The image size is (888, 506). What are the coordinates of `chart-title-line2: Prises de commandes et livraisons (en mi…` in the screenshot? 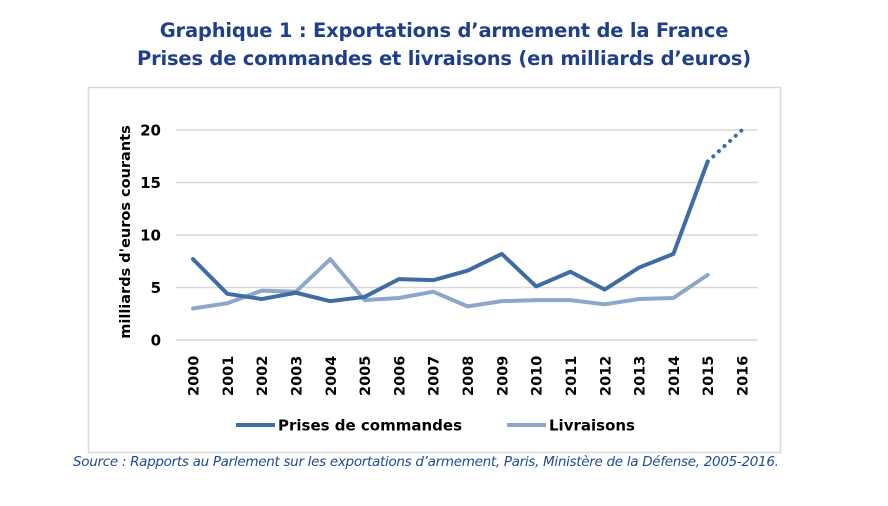 It's located at (444, 58).